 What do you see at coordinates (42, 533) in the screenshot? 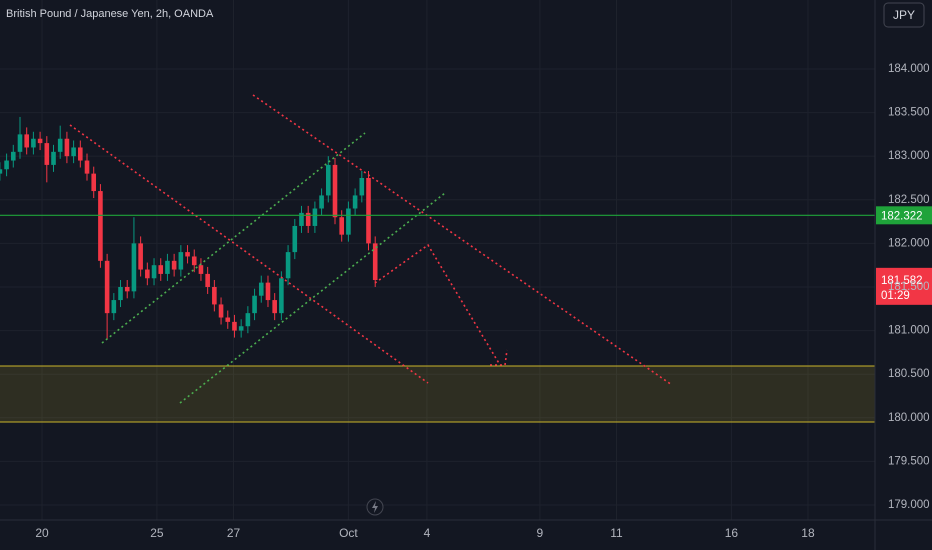
I see `x-tick-label: 20` at bounding box center [42, 533].